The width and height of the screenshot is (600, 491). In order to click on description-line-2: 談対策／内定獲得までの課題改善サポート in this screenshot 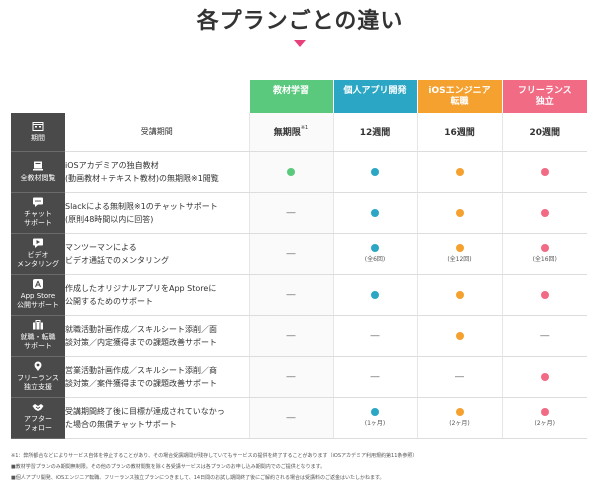, I will do `click(141, 342)`.